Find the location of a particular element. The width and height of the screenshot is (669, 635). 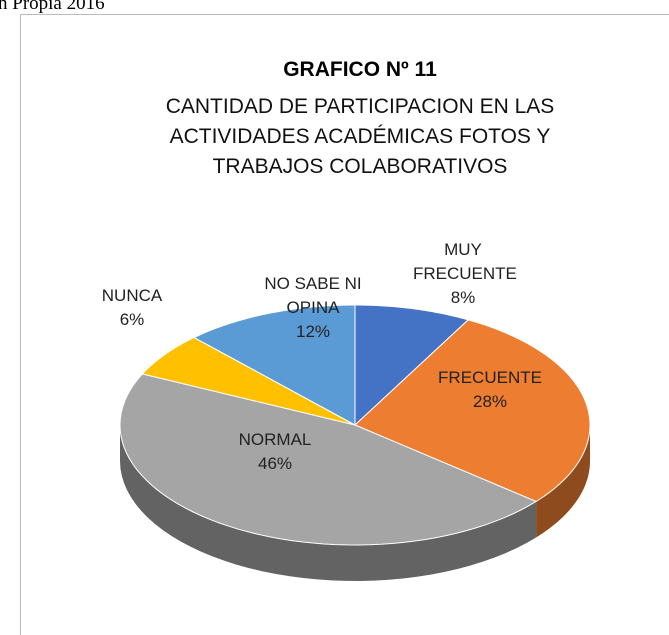

slice-label: NORMAL 46% is located at coordinates (275, 452).